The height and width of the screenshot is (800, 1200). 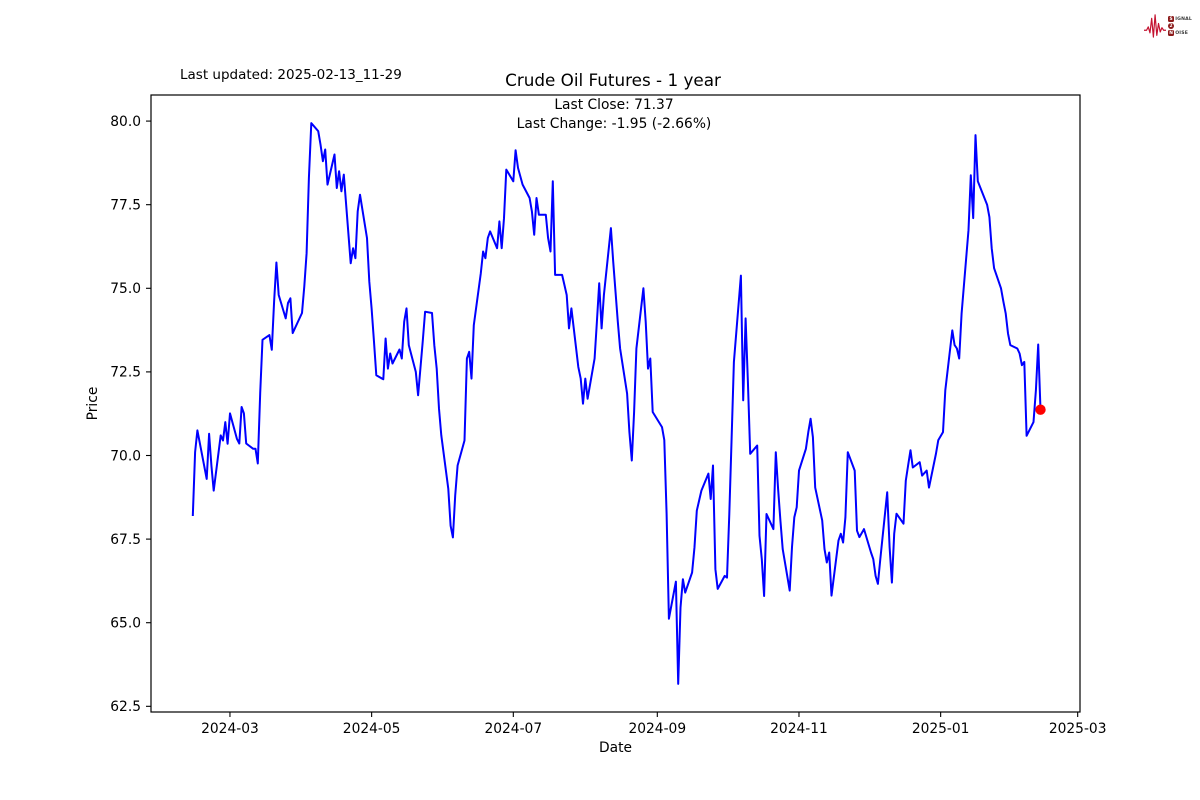 I want to click on brand-logo: S IGNAL 2 N OISE, so click(x=1168, y=26).